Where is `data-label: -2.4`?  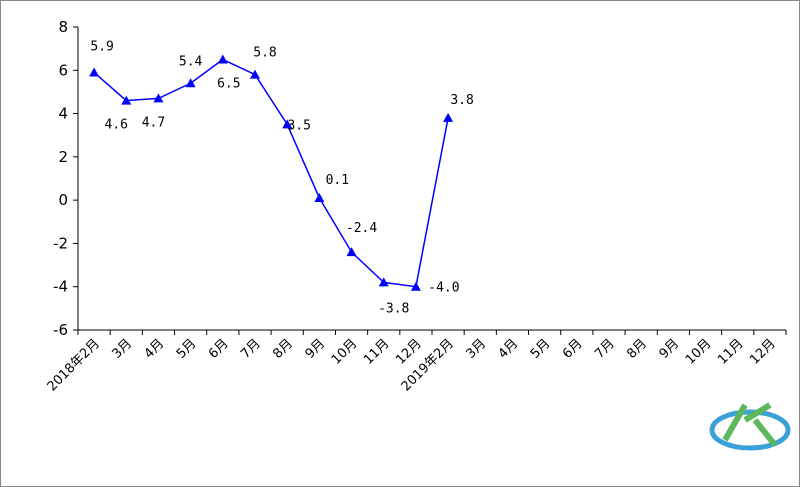
data-label: -2.4 is located at coordinates (361, 228).